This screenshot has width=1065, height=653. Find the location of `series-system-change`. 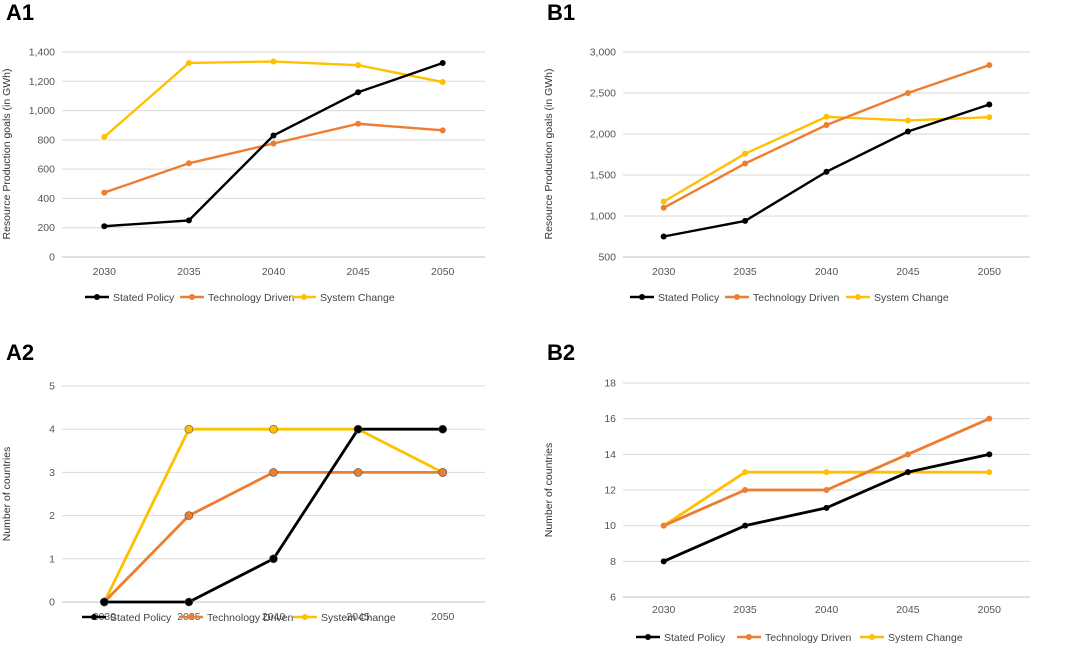

series-system-change is located at coordinates (826, 159).